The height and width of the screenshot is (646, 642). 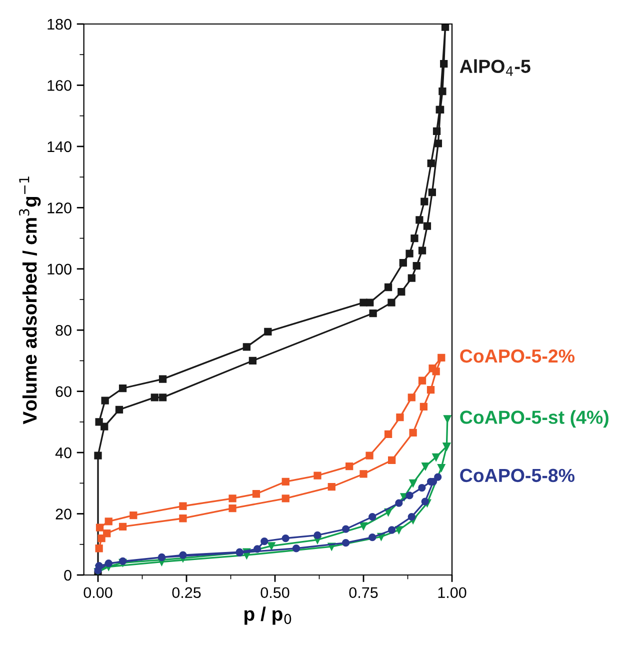 What do you see at coordinates (517, 356) in the screenshot?
I see `series-label: CoAPO-5-2%` at bounding box center [517, 356].